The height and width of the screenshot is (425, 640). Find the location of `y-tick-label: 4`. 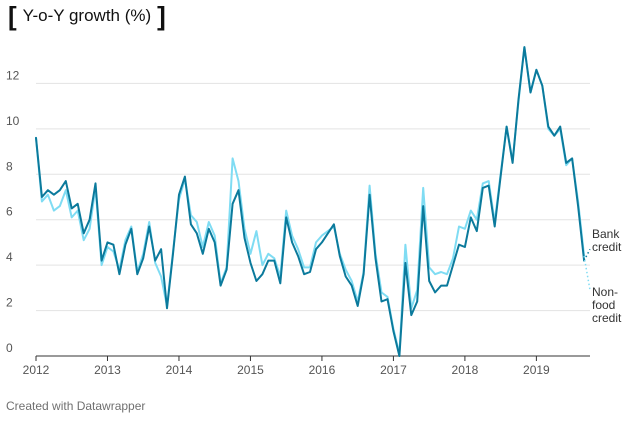

y-tick-label: 4 is located at coordinates (9, 257).